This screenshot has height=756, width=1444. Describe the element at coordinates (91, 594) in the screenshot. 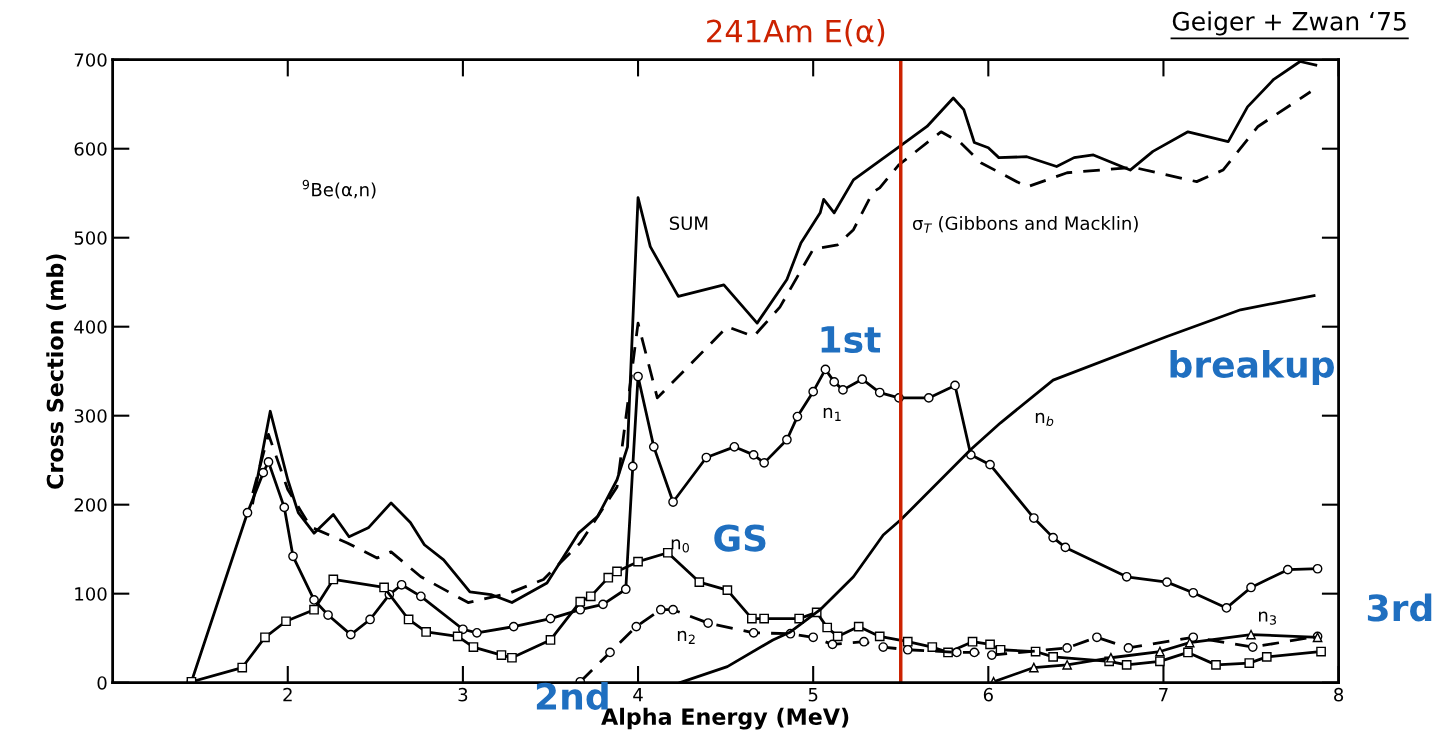

I see `y-tick-label: 100` at that location.